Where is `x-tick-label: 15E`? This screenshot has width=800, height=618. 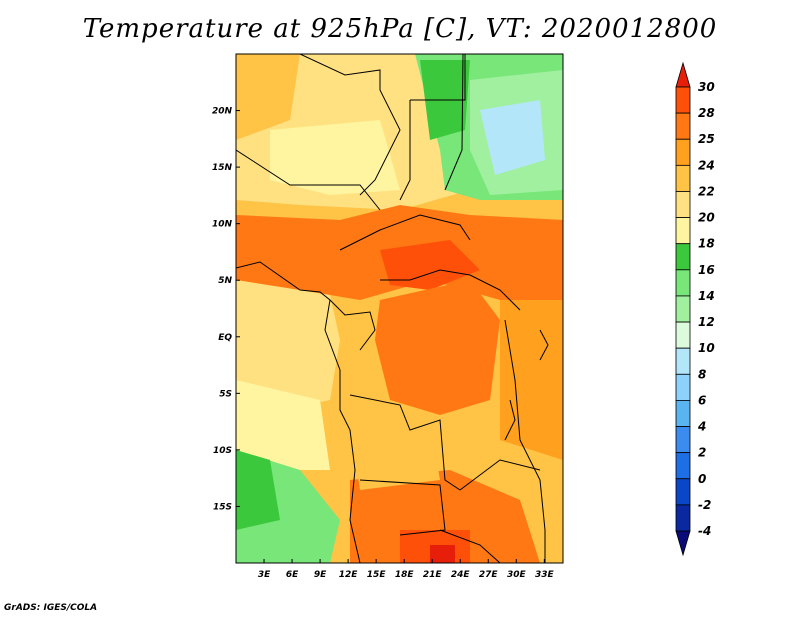
x-tick-label: 15E is located at coordinates (377, 575).